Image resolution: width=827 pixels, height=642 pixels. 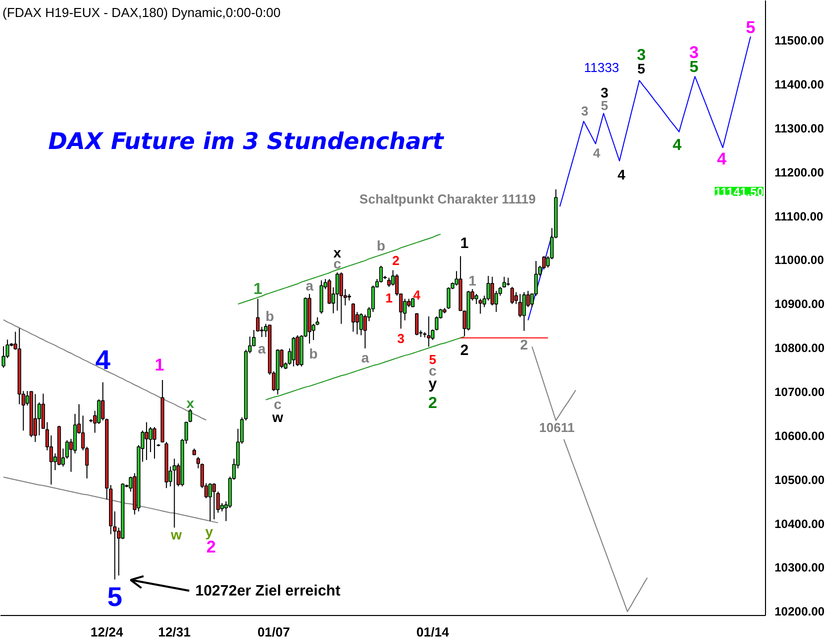 What do you see at coordinates (267, 591) in the screenshot?
I see `annotation: 10272er Ziel erreicht` at bounding box center [267, 591].